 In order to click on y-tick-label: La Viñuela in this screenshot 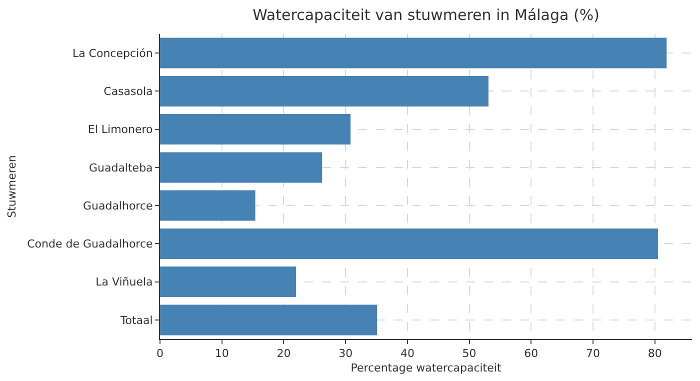, I will do `click(124, 282)`.